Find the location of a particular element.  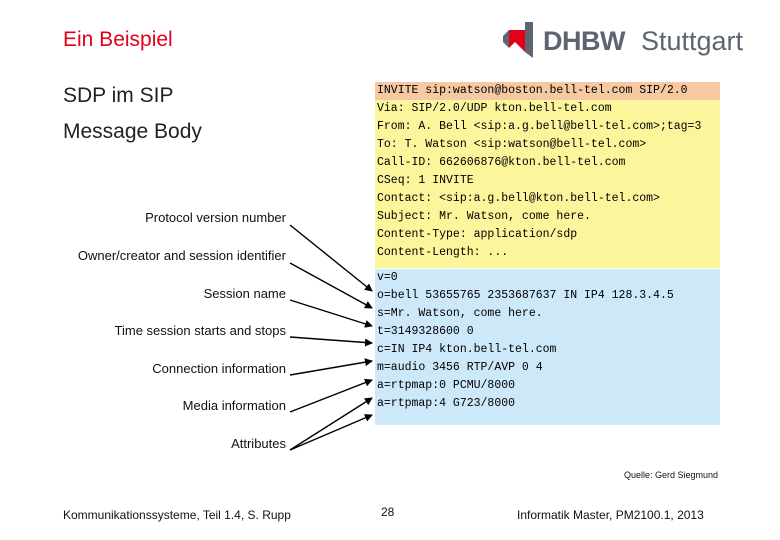

dhbw-logo: DHBW Stuttgart is located at coordinates (623, 42).